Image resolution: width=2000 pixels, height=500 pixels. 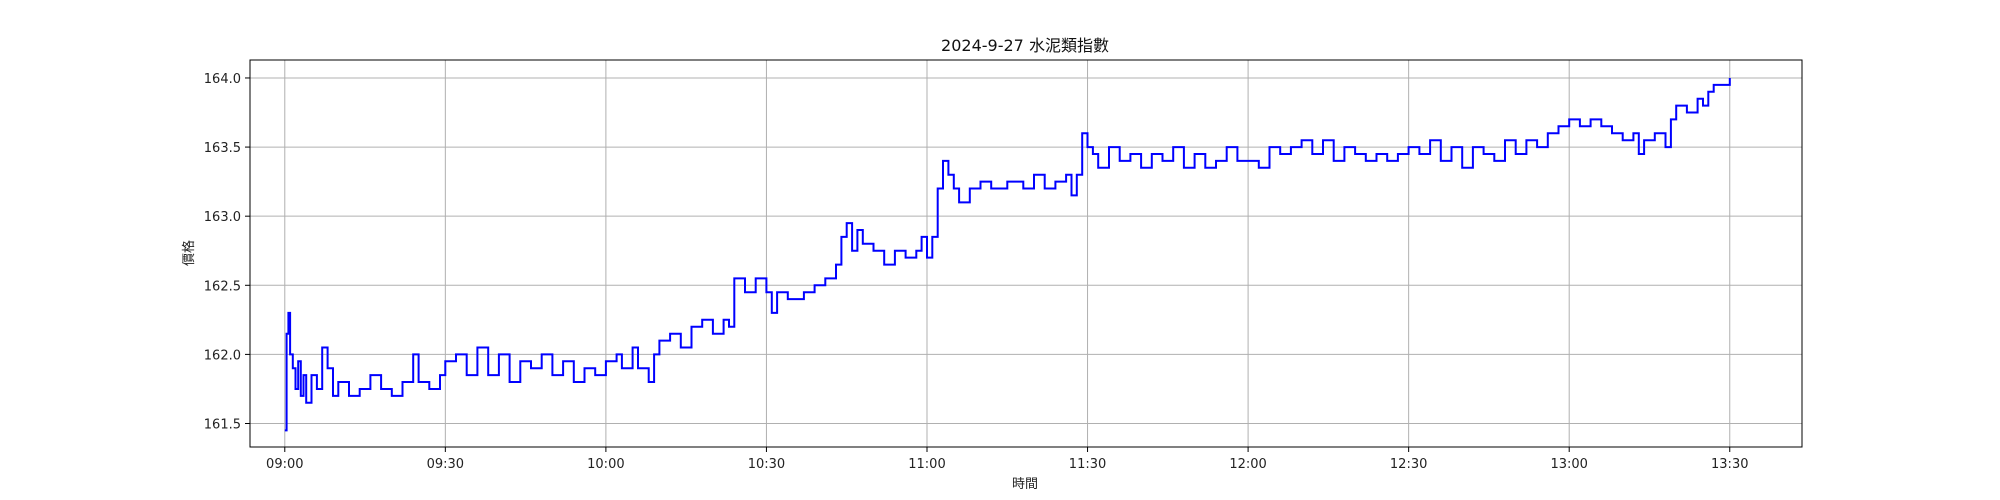 I want to click on y-tick-label: 162.5, so click(x=222, y=286).